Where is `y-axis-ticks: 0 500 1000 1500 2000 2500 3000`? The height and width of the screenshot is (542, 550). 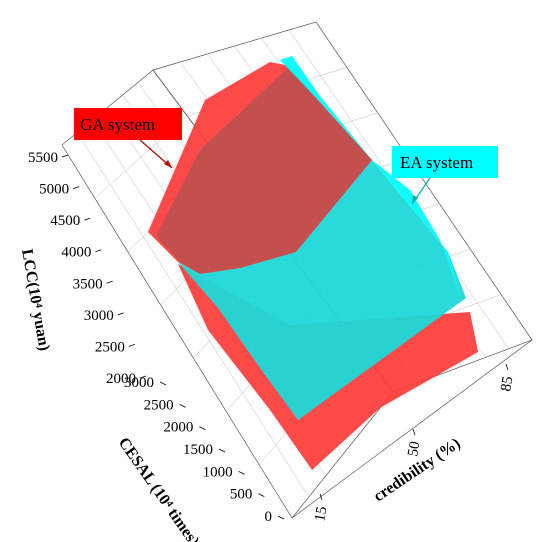
y-axis-ticks: 0 500 1000 1500 2000 2500 3000 is located at coordinates (204, 450).